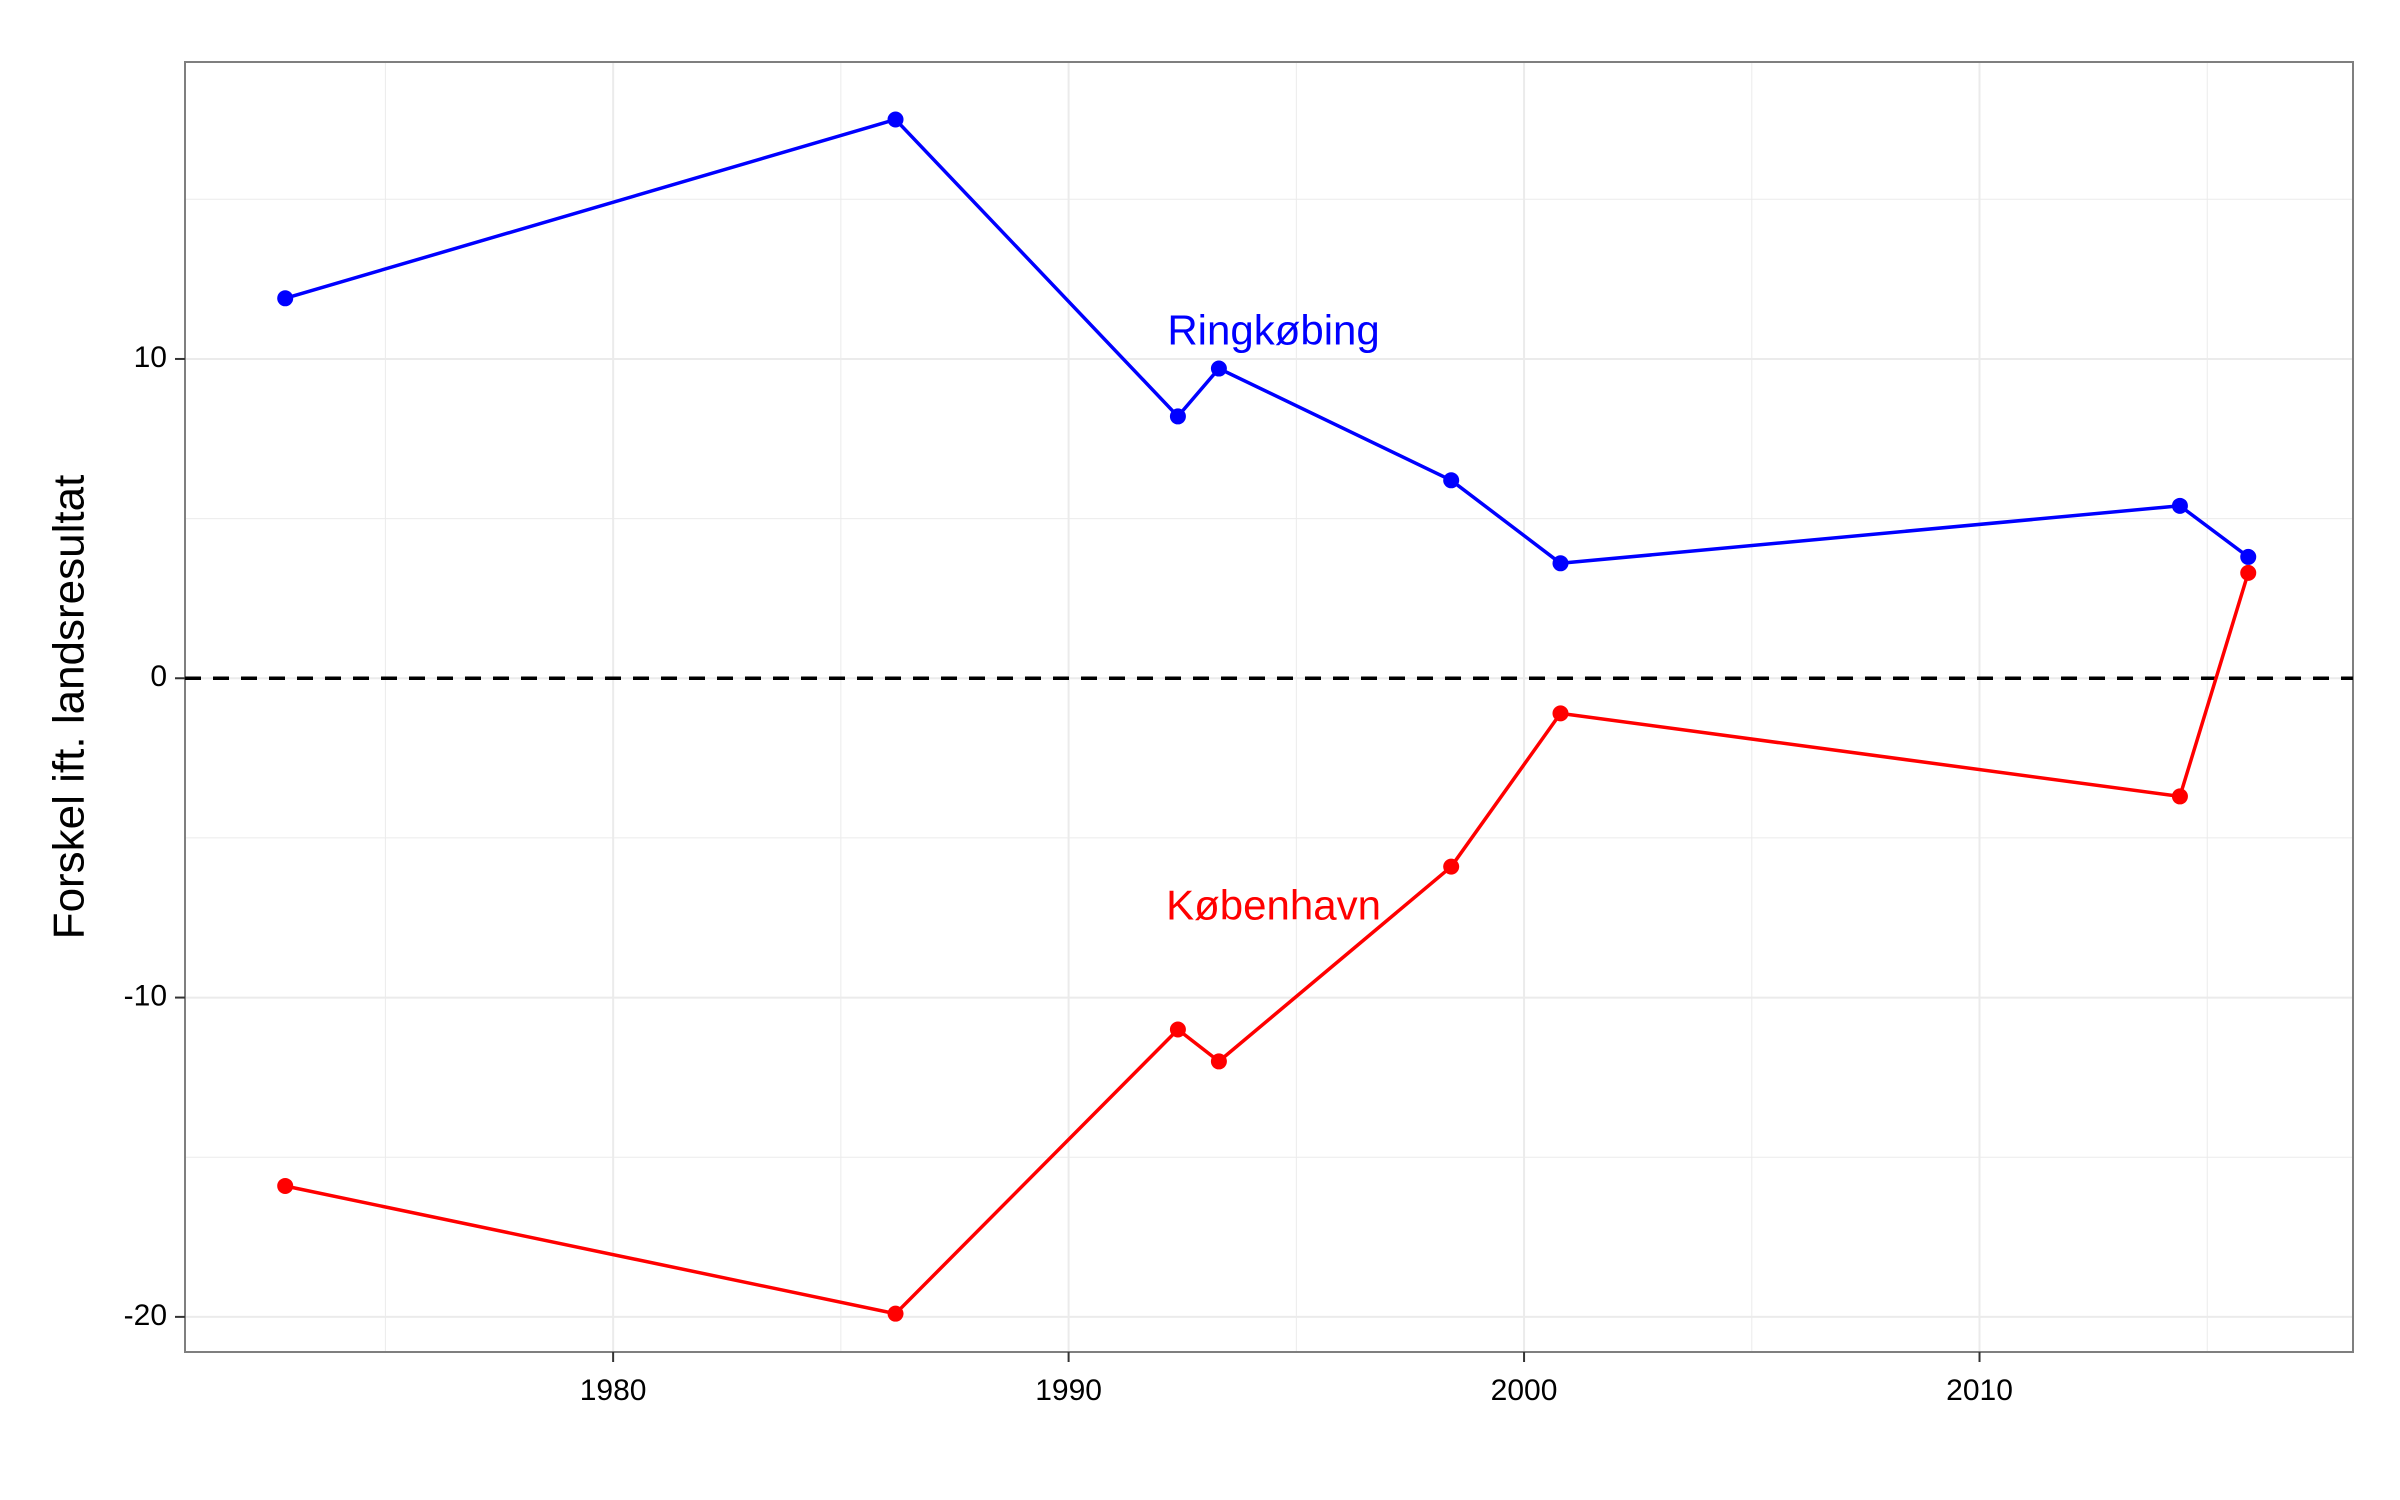  I want to click on series-annotations: Ringkøbing København, so click(1273, 618).